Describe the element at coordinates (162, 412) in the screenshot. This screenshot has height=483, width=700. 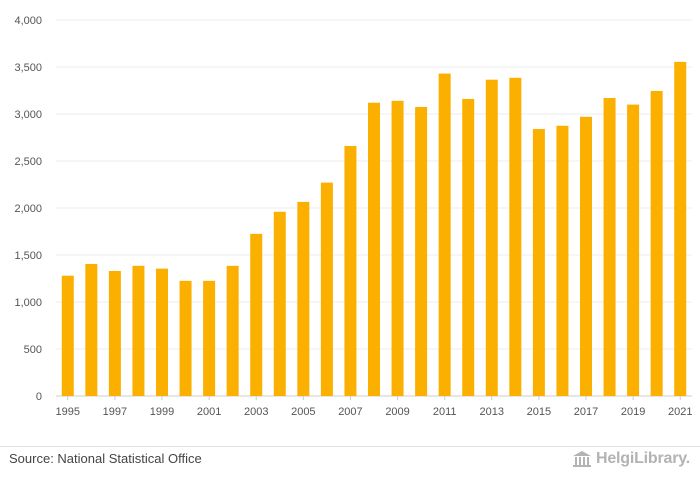
I see `x-tick-label: 1999` at that location.